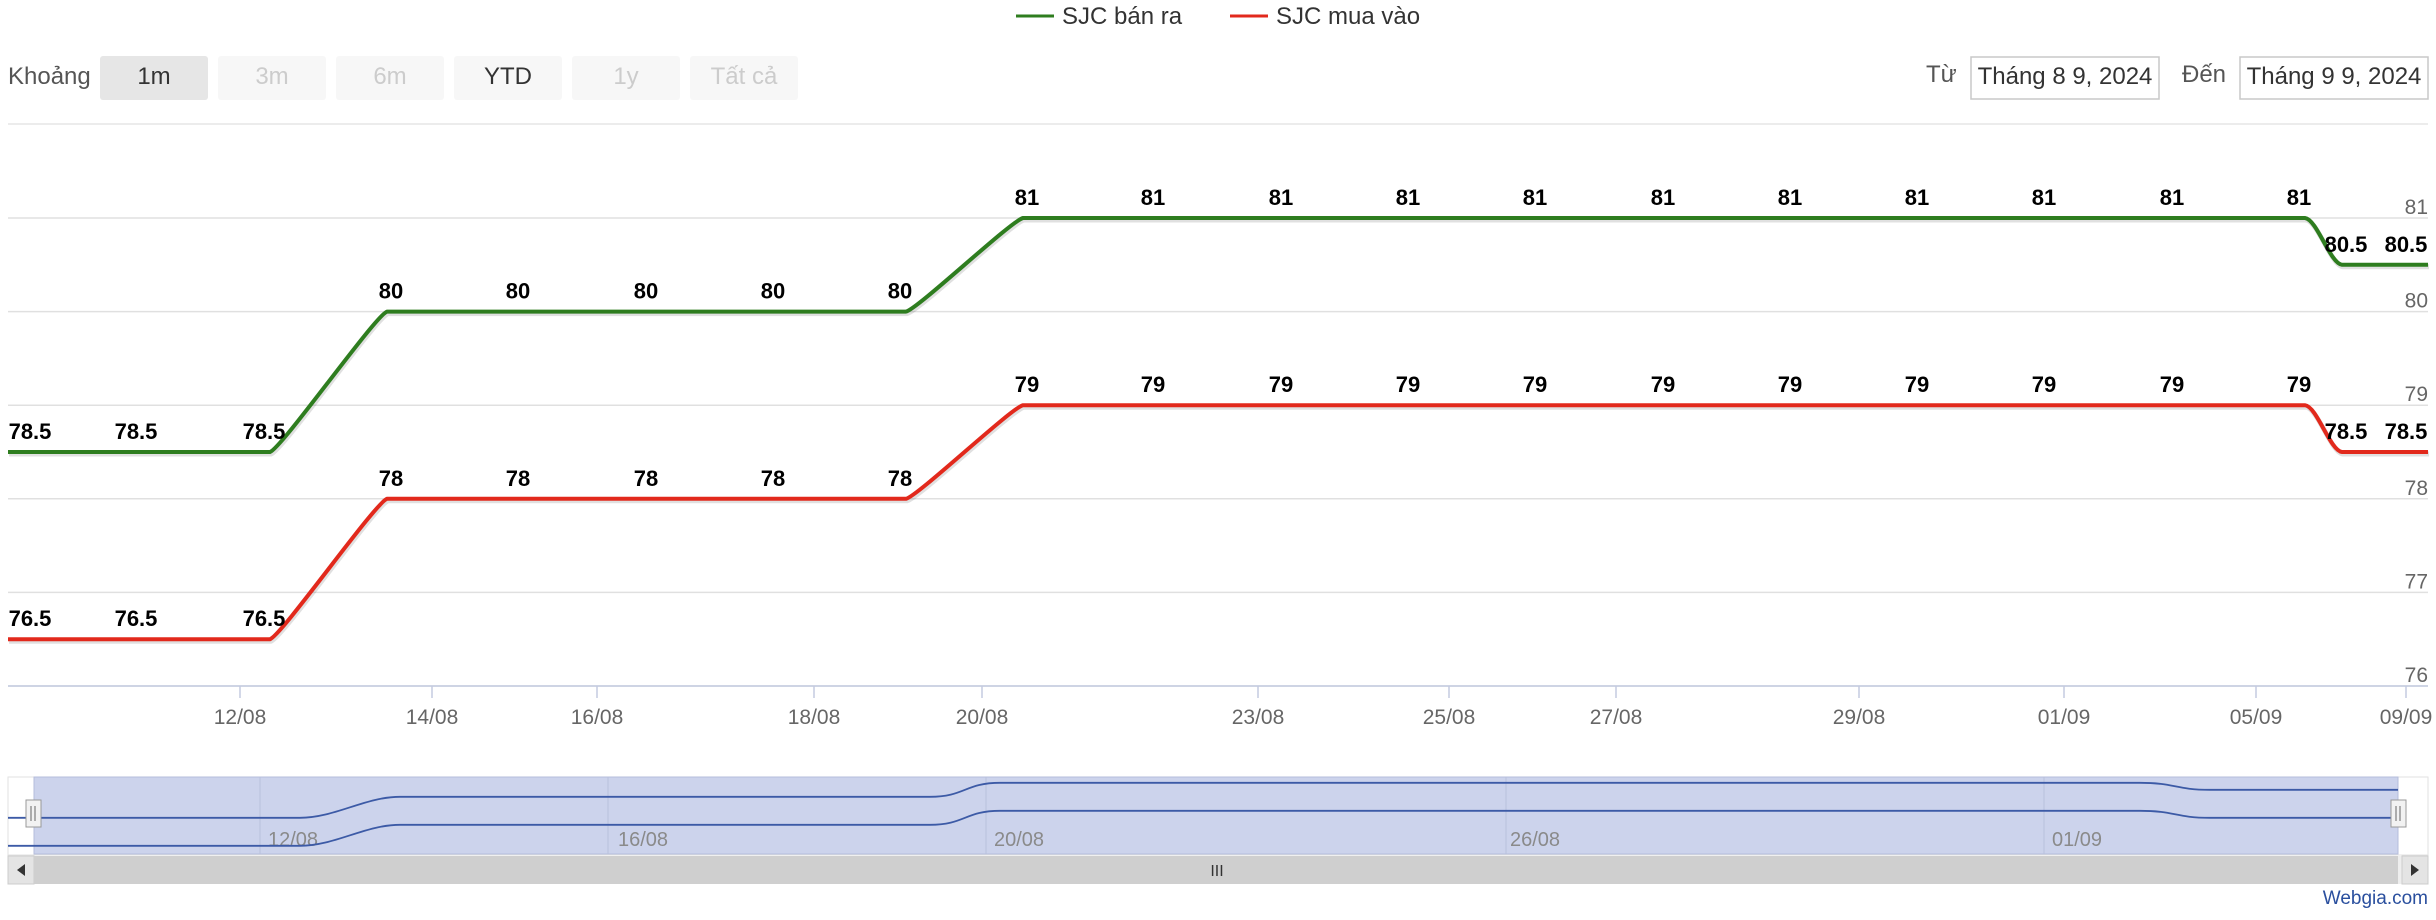 This screenshot has width=2436, height=920. I want to click on range-button-5: 1y, so click(626, 78).